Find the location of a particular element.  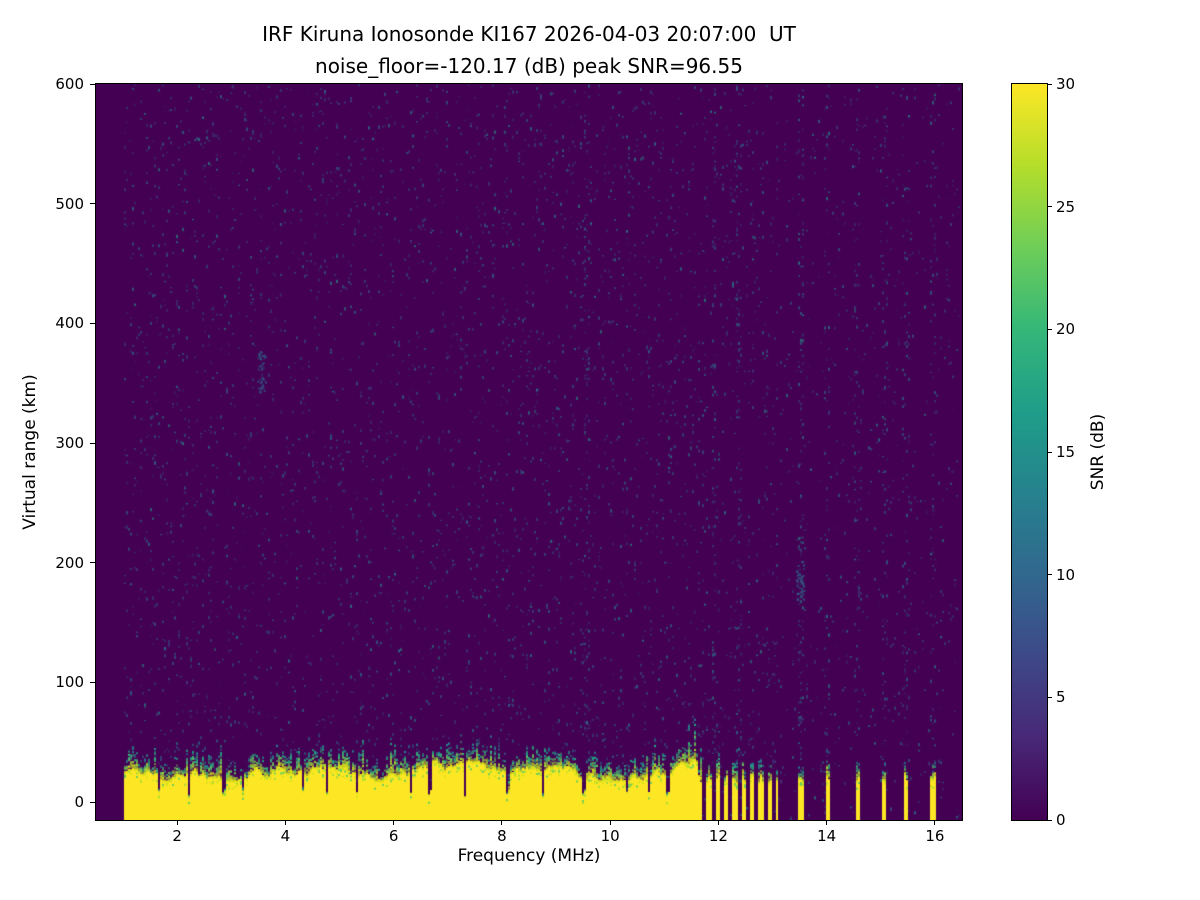

colorbar-tick-label: 10 is located at coordinates (1066, 574).